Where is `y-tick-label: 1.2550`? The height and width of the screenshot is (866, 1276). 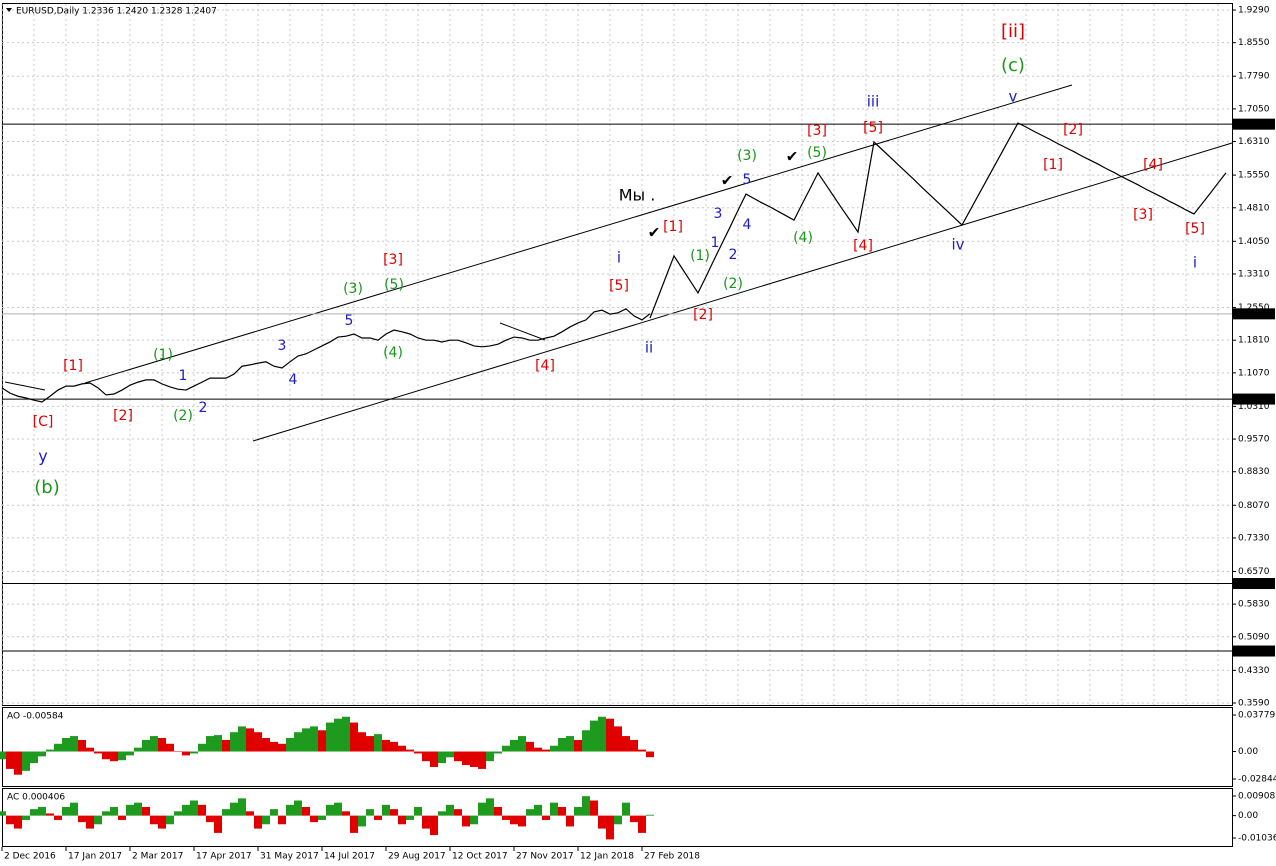 y-tick-label: 1.2550 is located at coordinates (1254, 308).